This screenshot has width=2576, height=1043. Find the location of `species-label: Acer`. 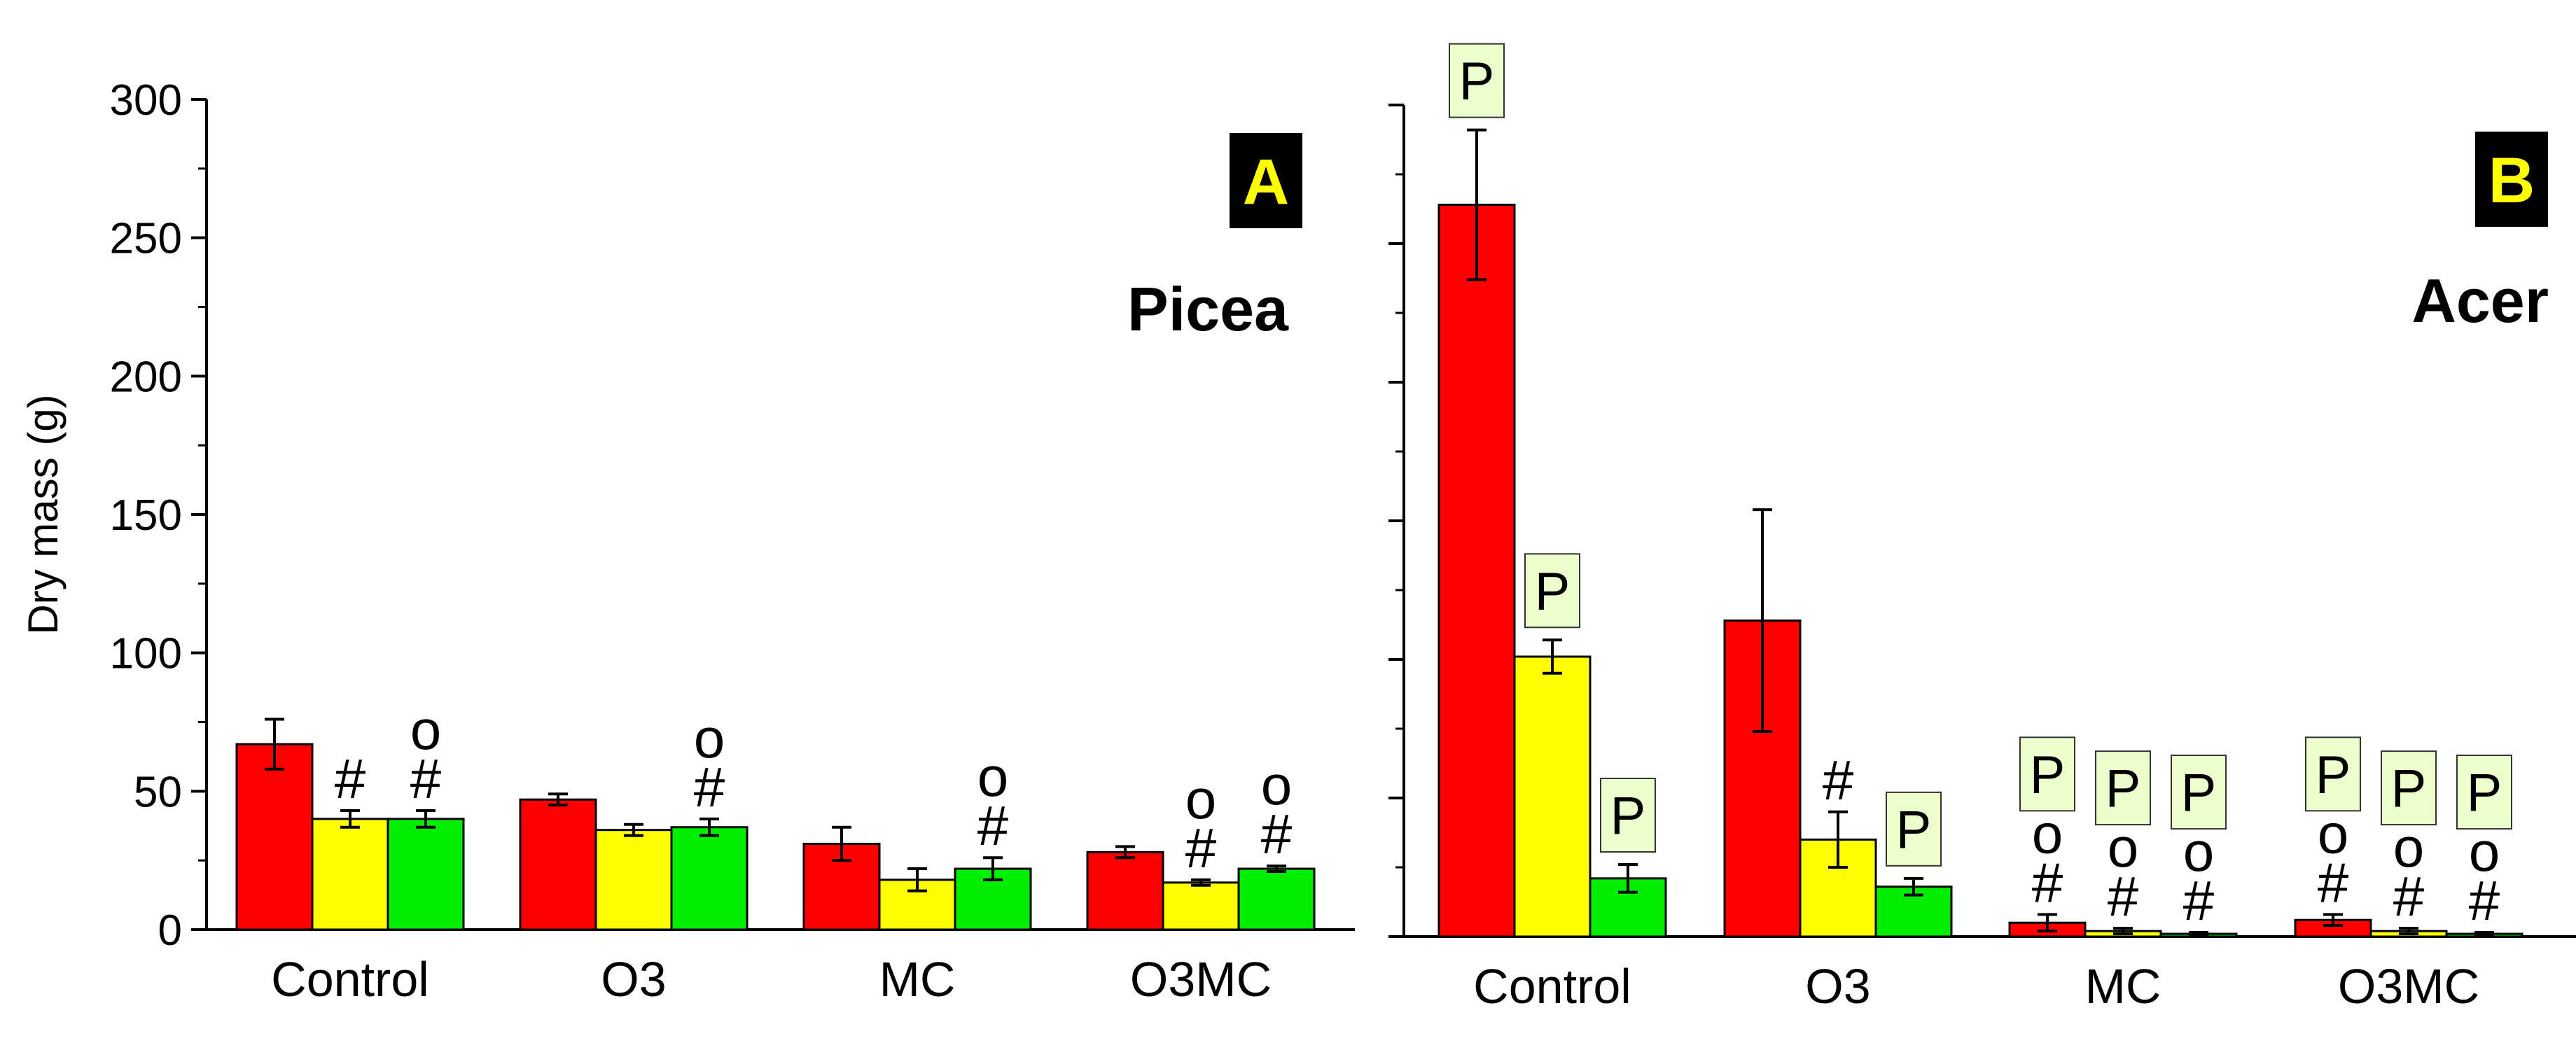

species-label: Acer is located at coordinates (2480, 300).